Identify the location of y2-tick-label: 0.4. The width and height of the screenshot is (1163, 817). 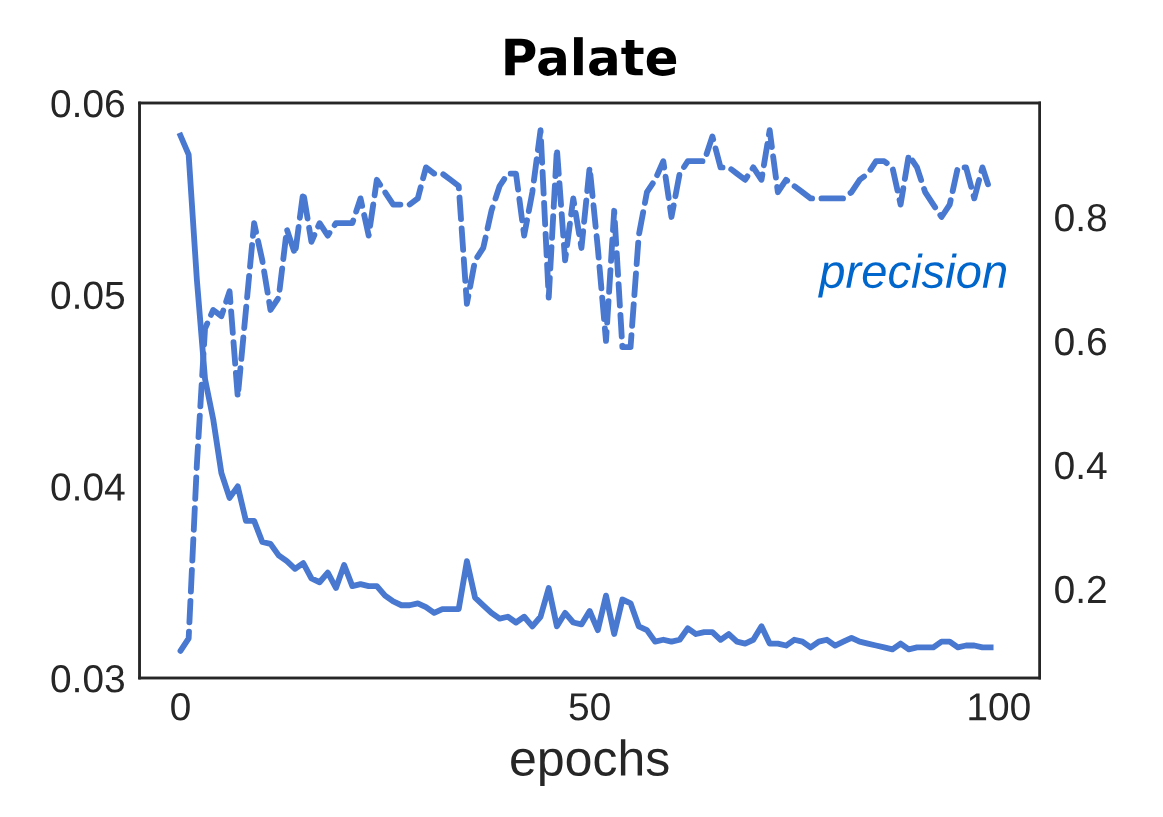
(1081, 465).